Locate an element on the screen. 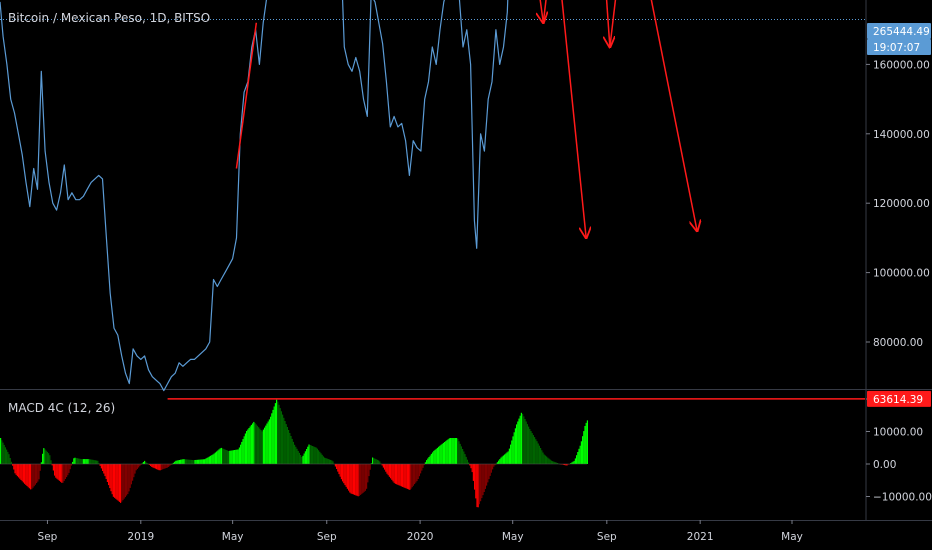 This screenshot has width=932, height=550. countdown-tag: 19:07:07 is located at coordinates (896, 48).